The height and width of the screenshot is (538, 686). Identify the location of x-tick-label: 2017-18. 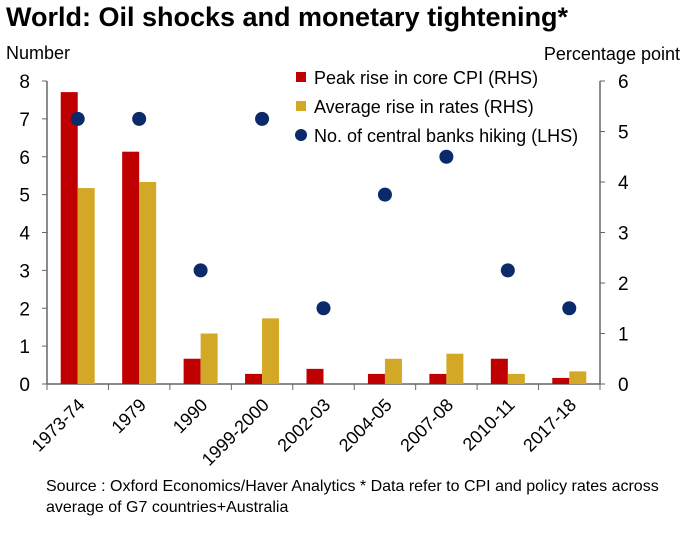
(549, 425).